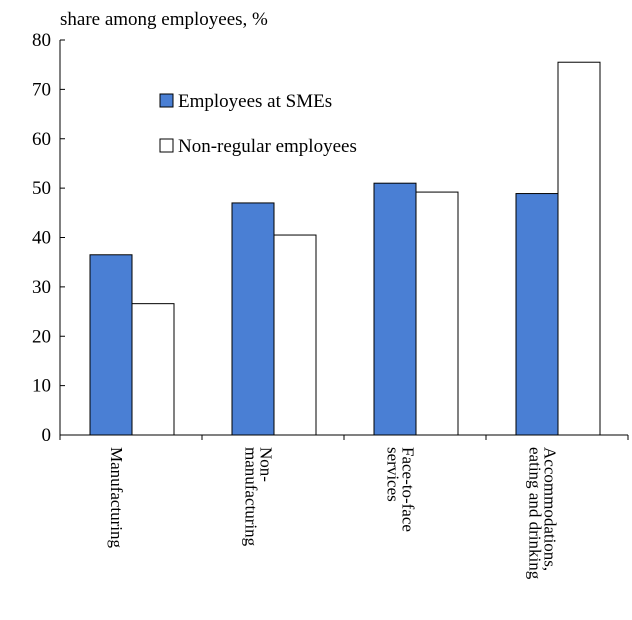 The image size is (632, 620). Describe the element at coordinates (41, 188) in the screenshot. I see `y-tick-label: 50` at that location.